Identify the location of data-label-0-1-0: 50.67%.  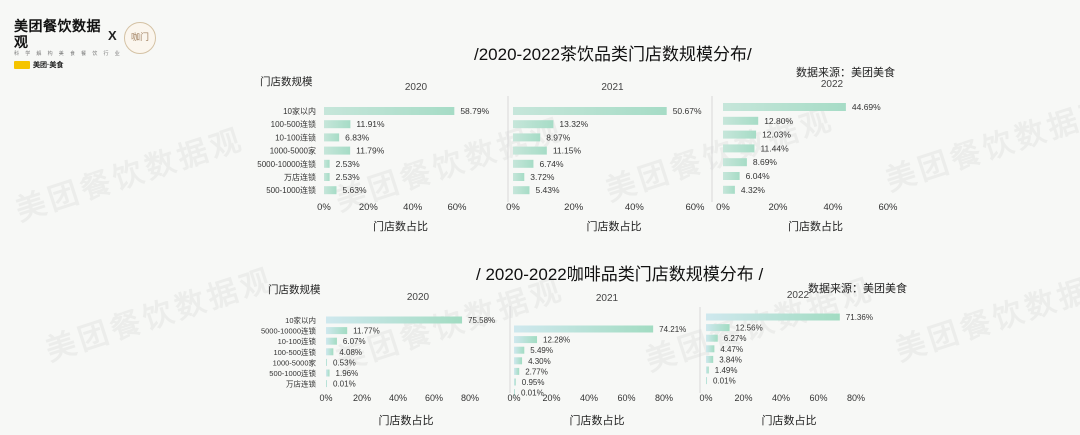
(687, 111).